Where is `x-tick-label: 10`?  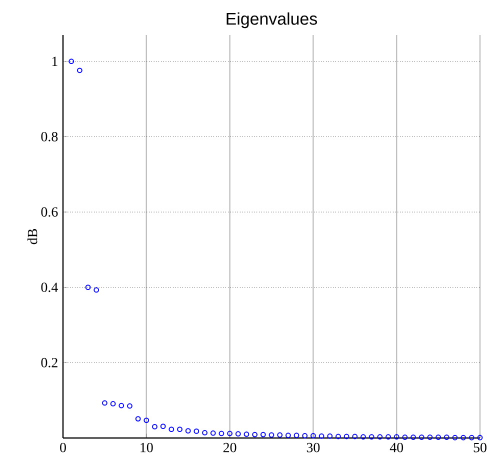
x-tick-label: 10 is located at coordinates (146, 447).